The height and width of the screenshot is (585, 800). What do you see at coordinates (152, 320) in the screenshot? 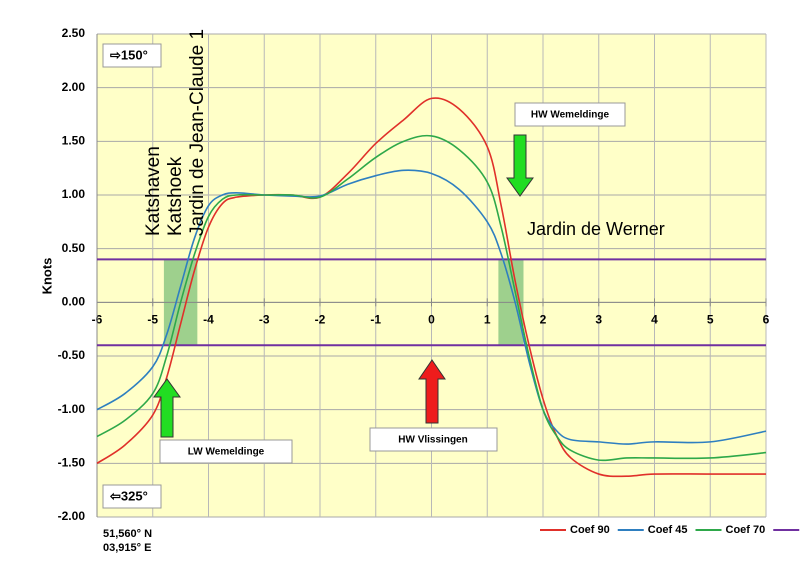
I see `x-tick-label: -5` at bounding box center [152, 320].